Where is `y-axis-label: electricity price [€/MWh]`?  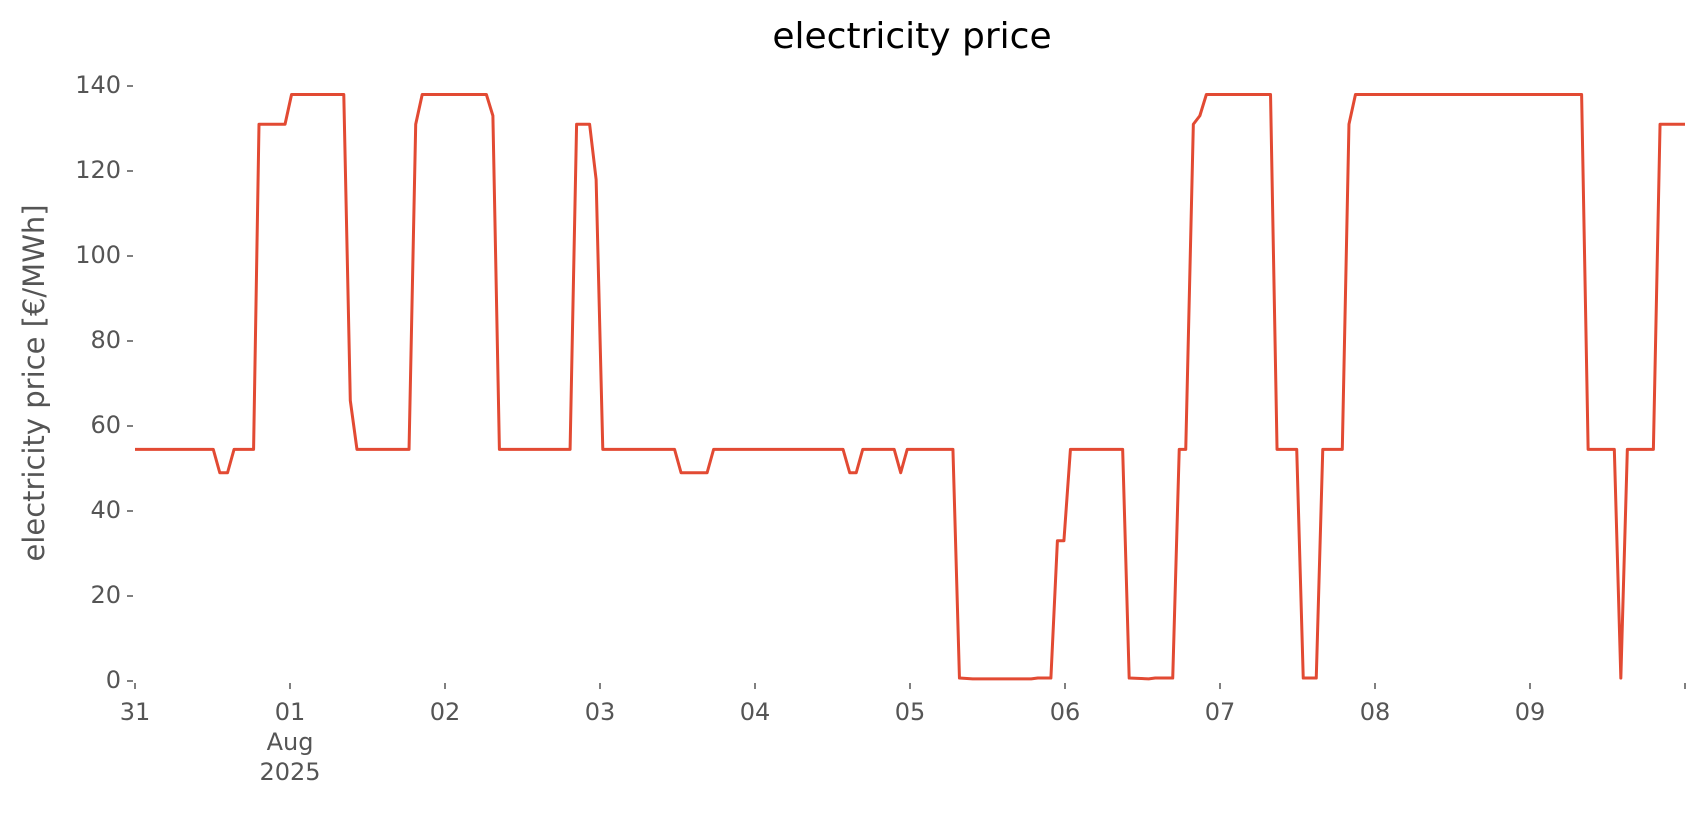 y-axis-label: electricity price [€/MWh] is located at coordinates (34, 382).